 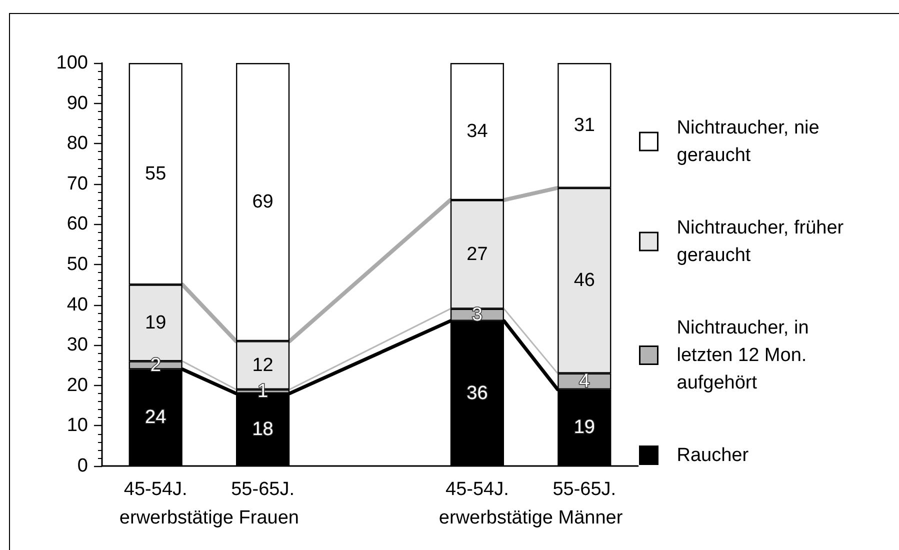 What do you see at coordinates (72, 63) in the screenshot?
I see `y-tick-label: 100` at bounding box center [72, 63].